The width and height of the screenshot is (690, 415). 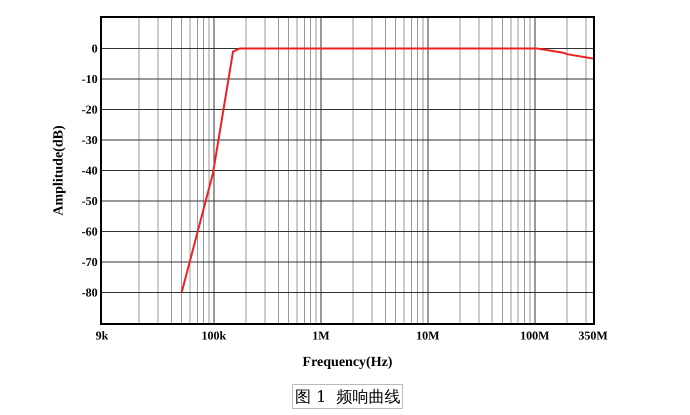 I want to click on y-tick-label: -20, so click(x=90, y=109).